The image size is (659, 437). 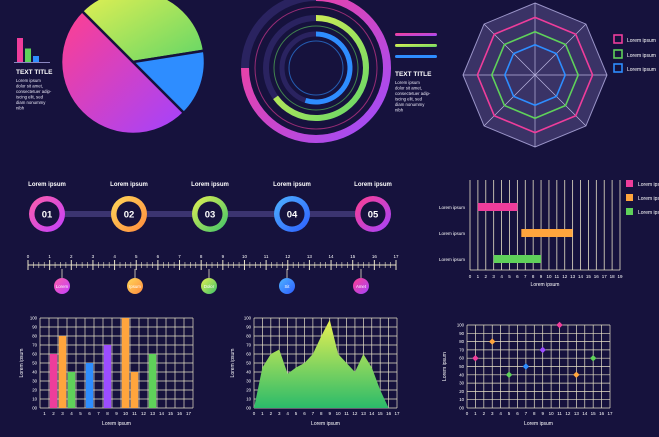 What do you see at coordinates (399, 110) in the screenshot?
I see `text-line: nibh` at bounding box center [399, 110].